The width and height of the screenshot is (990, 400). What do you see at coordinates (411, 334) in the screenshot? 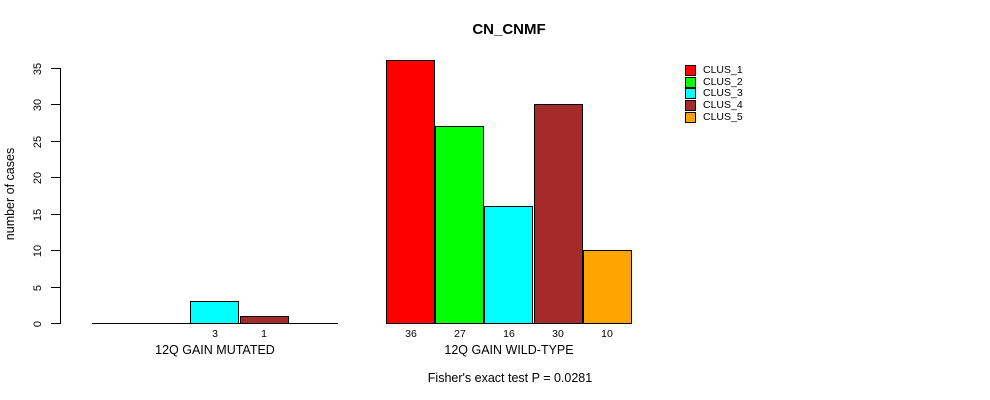
I see `bar-value-label: 36` at bounding box center [411, 334].